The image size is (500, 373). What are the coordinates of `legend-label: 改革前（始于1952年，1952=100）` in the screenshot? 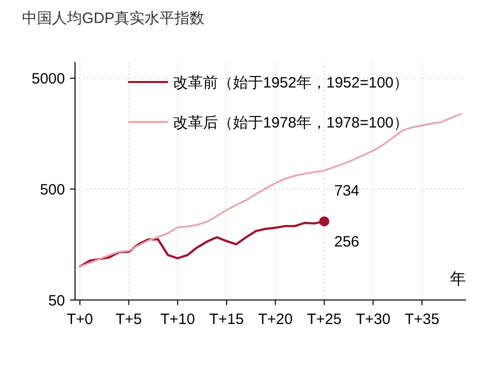 It's located at (291, 83).